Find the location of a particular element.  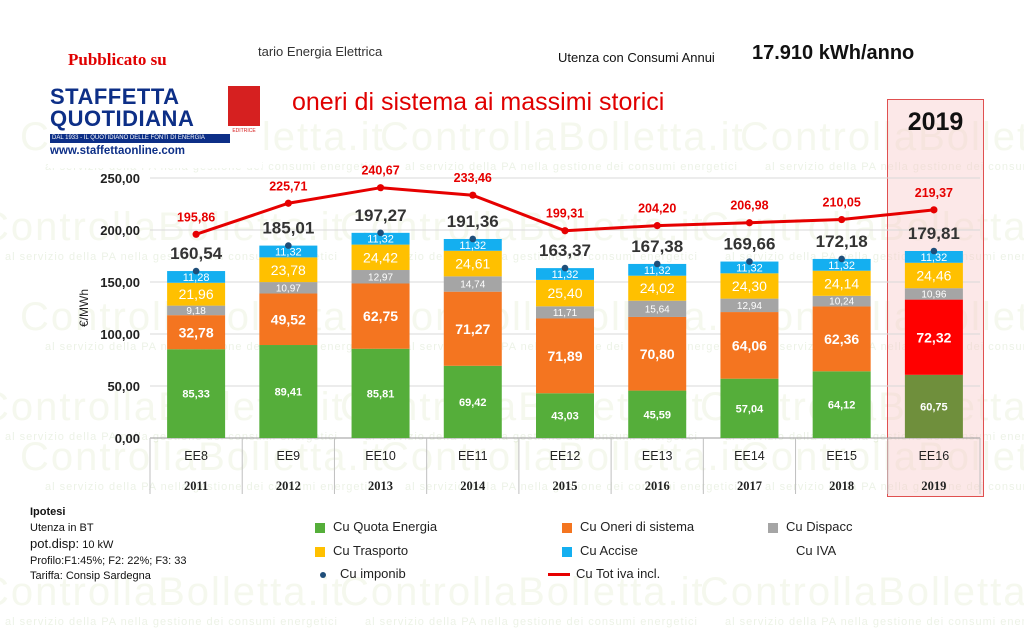

y-tick-label: 250,00 is located at coordinates (120, 178).